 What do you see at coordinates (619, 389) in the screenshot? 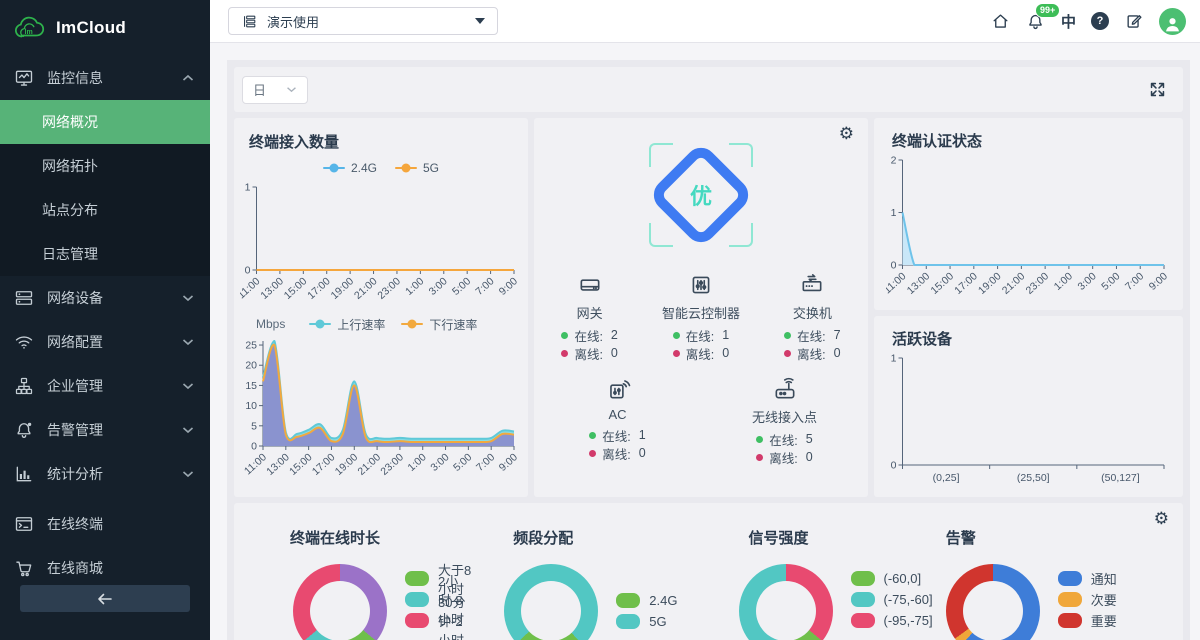
I see `ac-icon` at bounding box center [619, 389].